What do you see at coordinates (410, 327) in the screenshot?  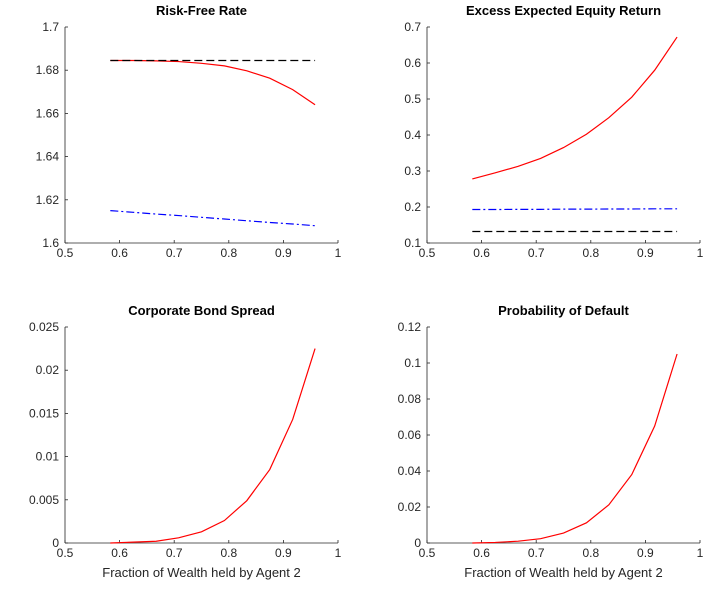 I see `y-tick-label: 0.12` at bounding box center [410, 327].